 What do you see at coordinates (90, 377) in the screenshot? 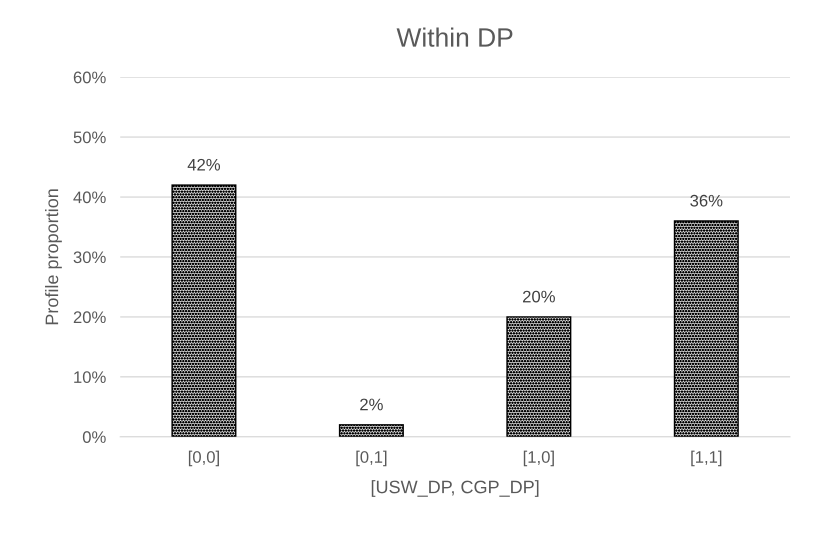
I see `y-tick-label: 10%` at bounding box center [90, 377].